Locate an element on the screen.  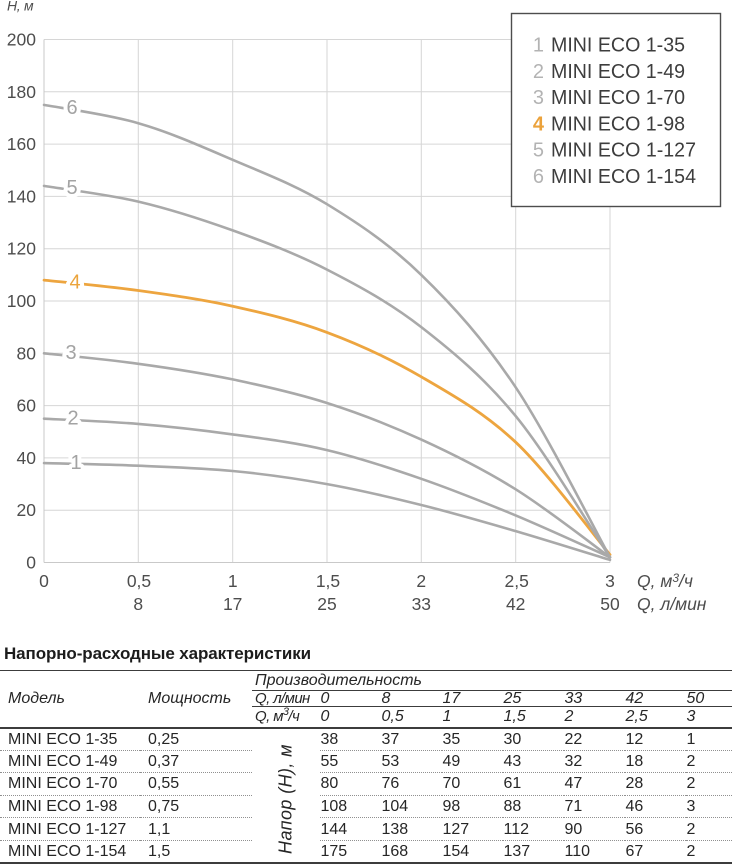
svg-text: MINI ECO 1-154 is located at coordinates (623, 177).